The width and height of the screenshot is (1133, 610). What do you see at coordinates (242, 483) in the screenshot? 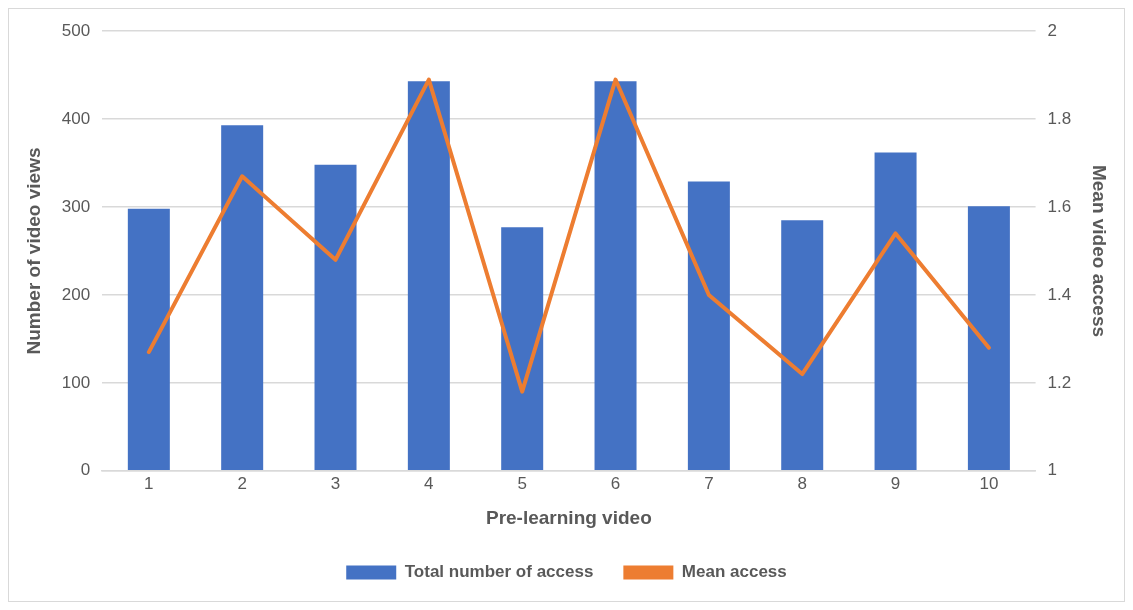
I see `x-tick-label: 2` at bounding box center [242, 483].